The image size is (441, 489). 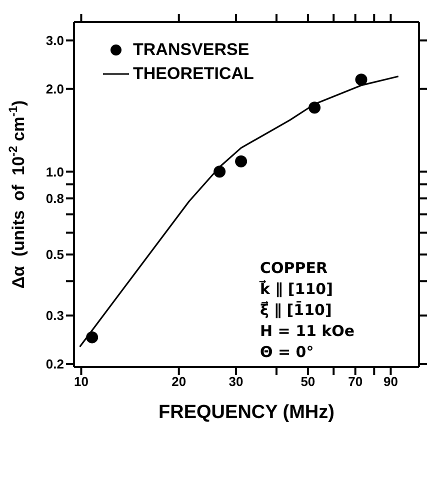 What do you see at coordinates (55, 172) in the screenshot?
I see `y-tick-label: 1.0` at bounding box center [55, 172].